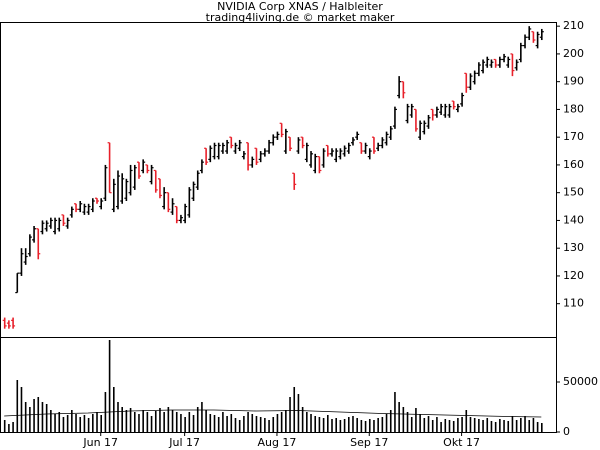 Image resolution: width=600 pixels, height=450 pixels. Describe the element at coordinates (573, 53) in the screenshot. I see `y-tick-label: 200` at that location.